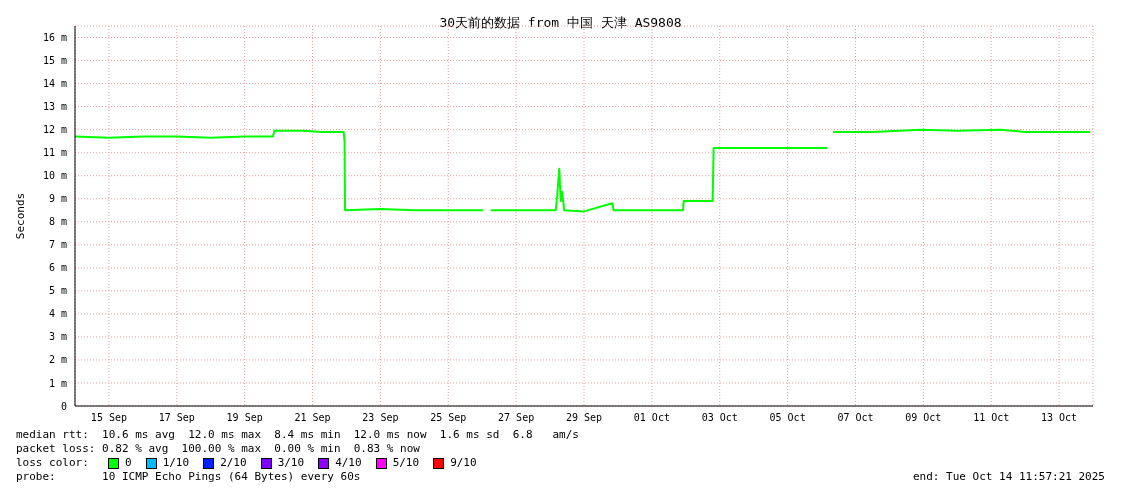 The image size is (1121, 494). Describe the element at coordinates (651, 418) in the screenshot. I see `x-tick-label: 01 Oct` at that location.